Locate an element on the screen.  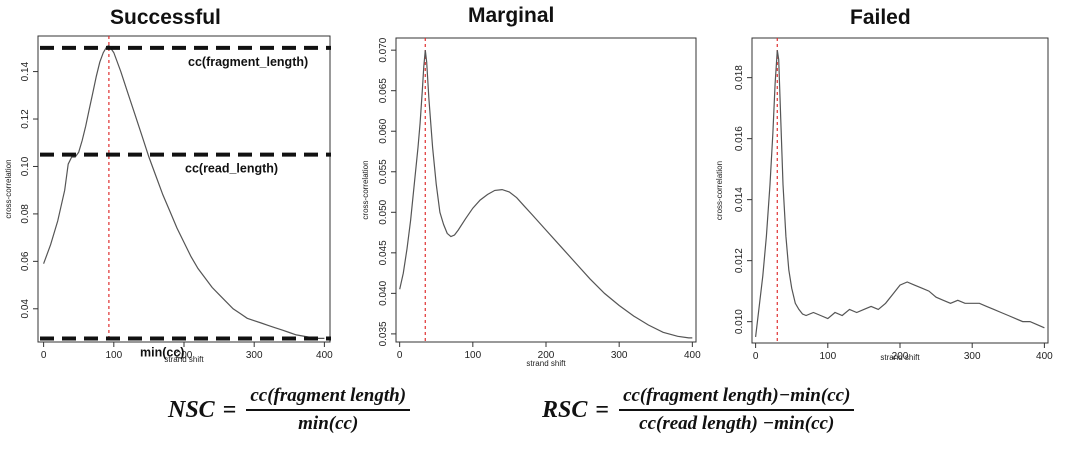
marginal-y-tick-label: 0.050 is located at coordinates (383, 211).